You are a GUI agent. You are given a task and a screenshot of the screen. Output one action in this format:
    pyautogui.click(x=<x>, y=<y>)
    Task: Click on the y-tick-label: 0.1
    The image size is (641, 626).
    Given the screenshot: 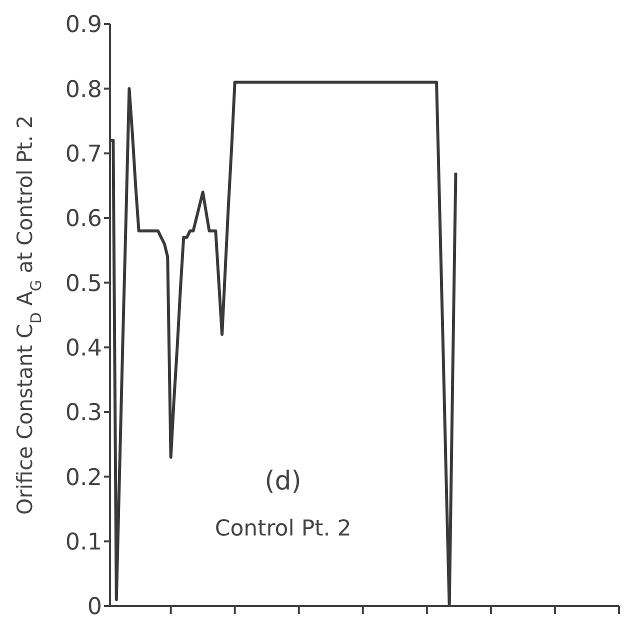 What is the action you would take?
    pyautogui.click(x=83, y=543)
    